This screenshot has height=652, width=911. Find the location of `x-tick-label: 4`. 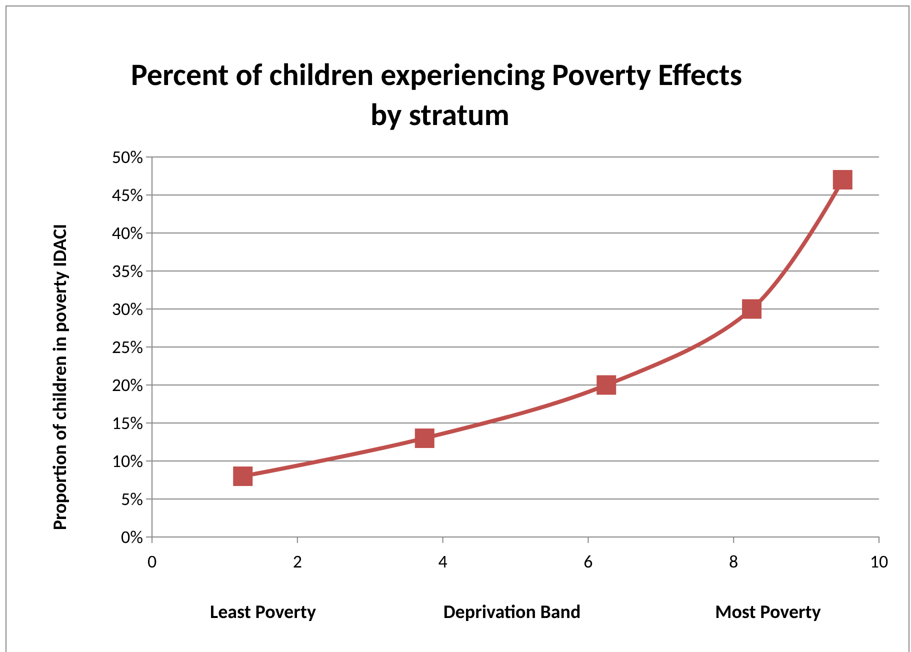

x-tick-label: 4 is located at coordinates (443, 561).